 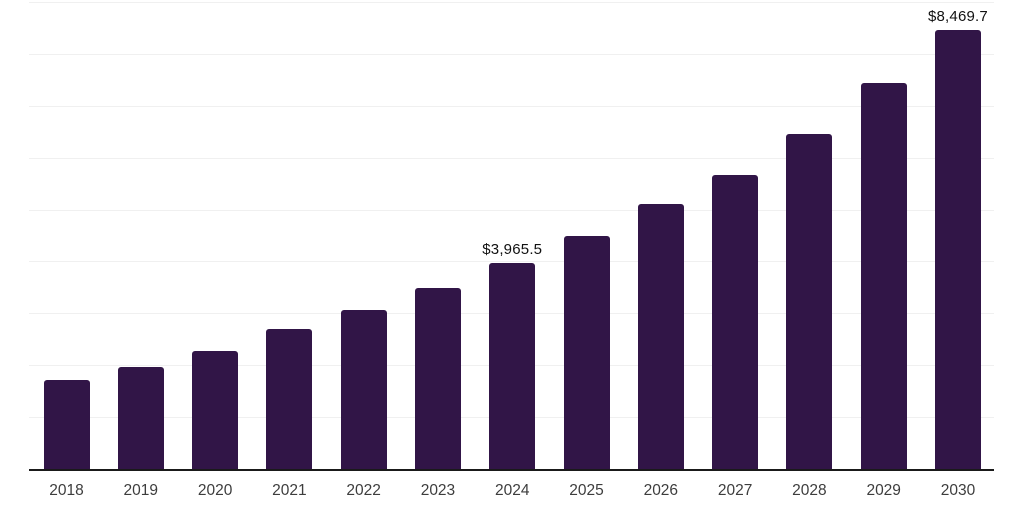 What do you see at coordinates (586, 490) in the screenshot?
I see `x-tick-label-2025: 2025` at bounding box center [586, 490].